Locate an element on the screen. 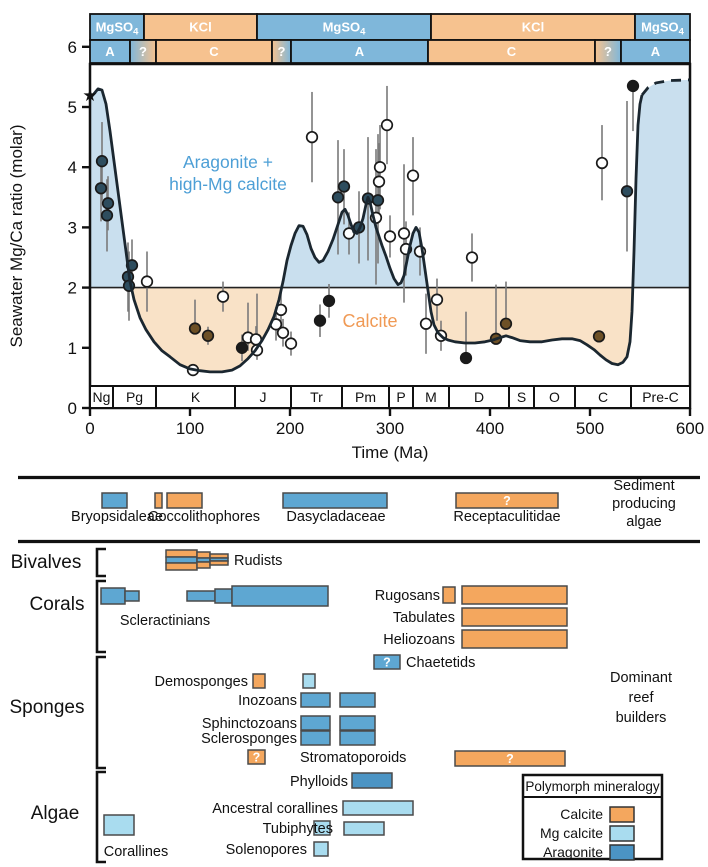  range-bar-corallines is located at coordinates (119, 825).